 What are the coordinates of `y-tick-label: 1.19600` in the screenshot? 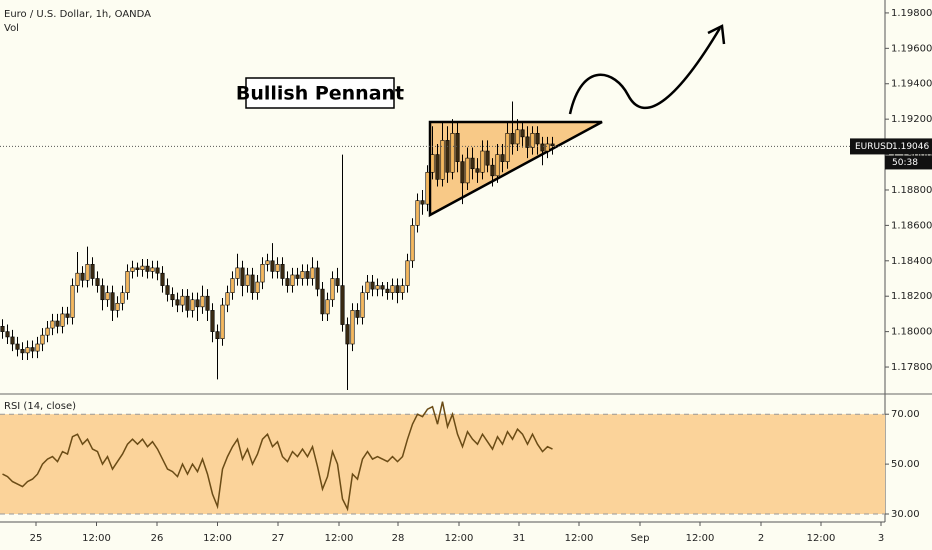 It's located at (911, 48).